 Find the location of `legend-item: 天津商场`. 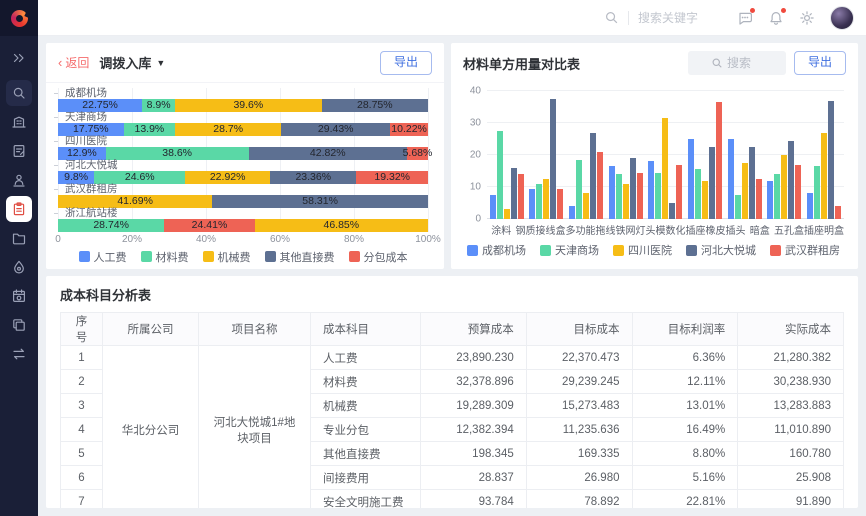

legend-item: 天津商场 is located at coordinates (569, 250).